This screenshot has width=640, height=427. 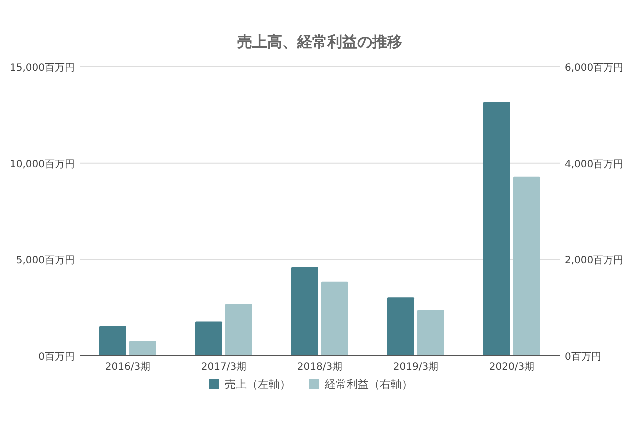 I want to click on y2-tick-label: 2,000百万円, so click(x=594, y=261).